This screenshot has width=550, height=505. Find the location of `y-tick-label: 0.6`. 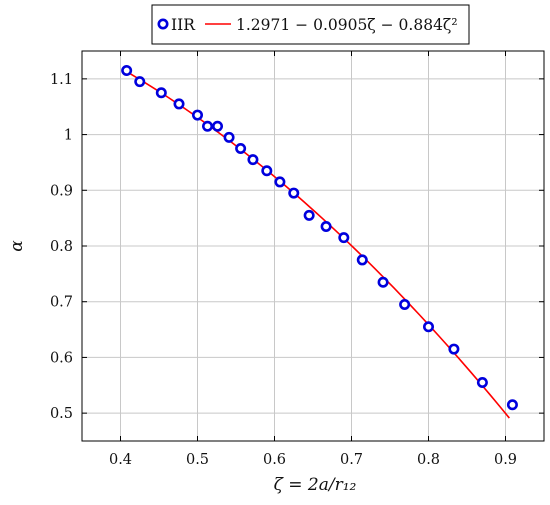

y-tick-label: 0.6 is located at coordinates (61, 358).